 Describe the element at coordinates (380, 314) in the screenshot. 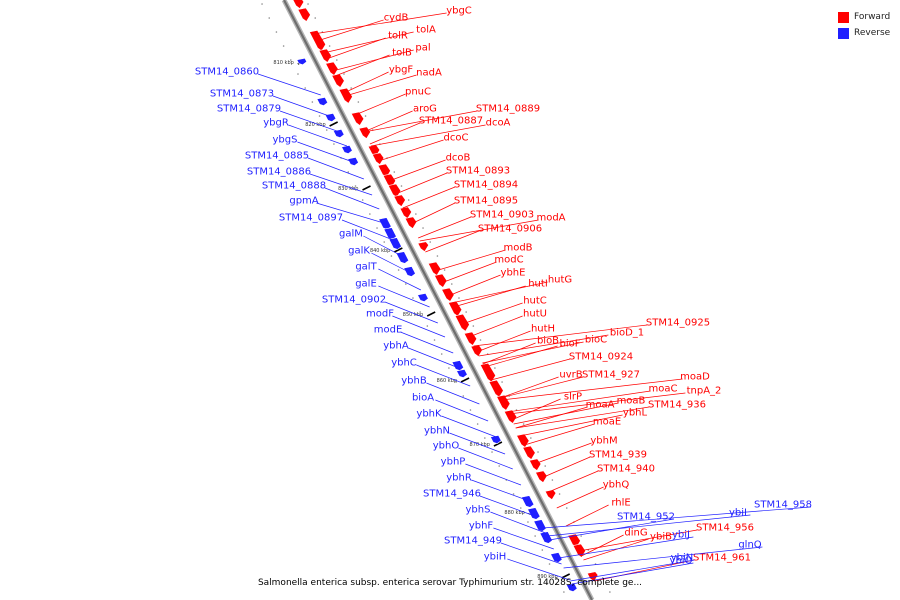

I see `reverse-gene-label: modF` at that location.